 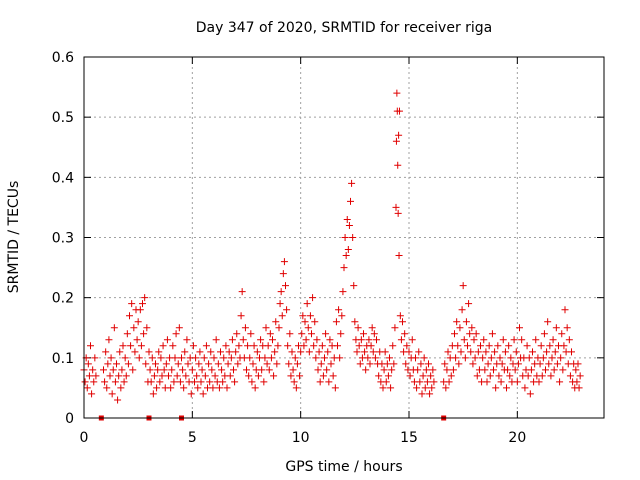 What do you see at coordinates (63, 178) in the screenshot?
I see `y-tick-label: 0.4` at bounding box center [63, 178].